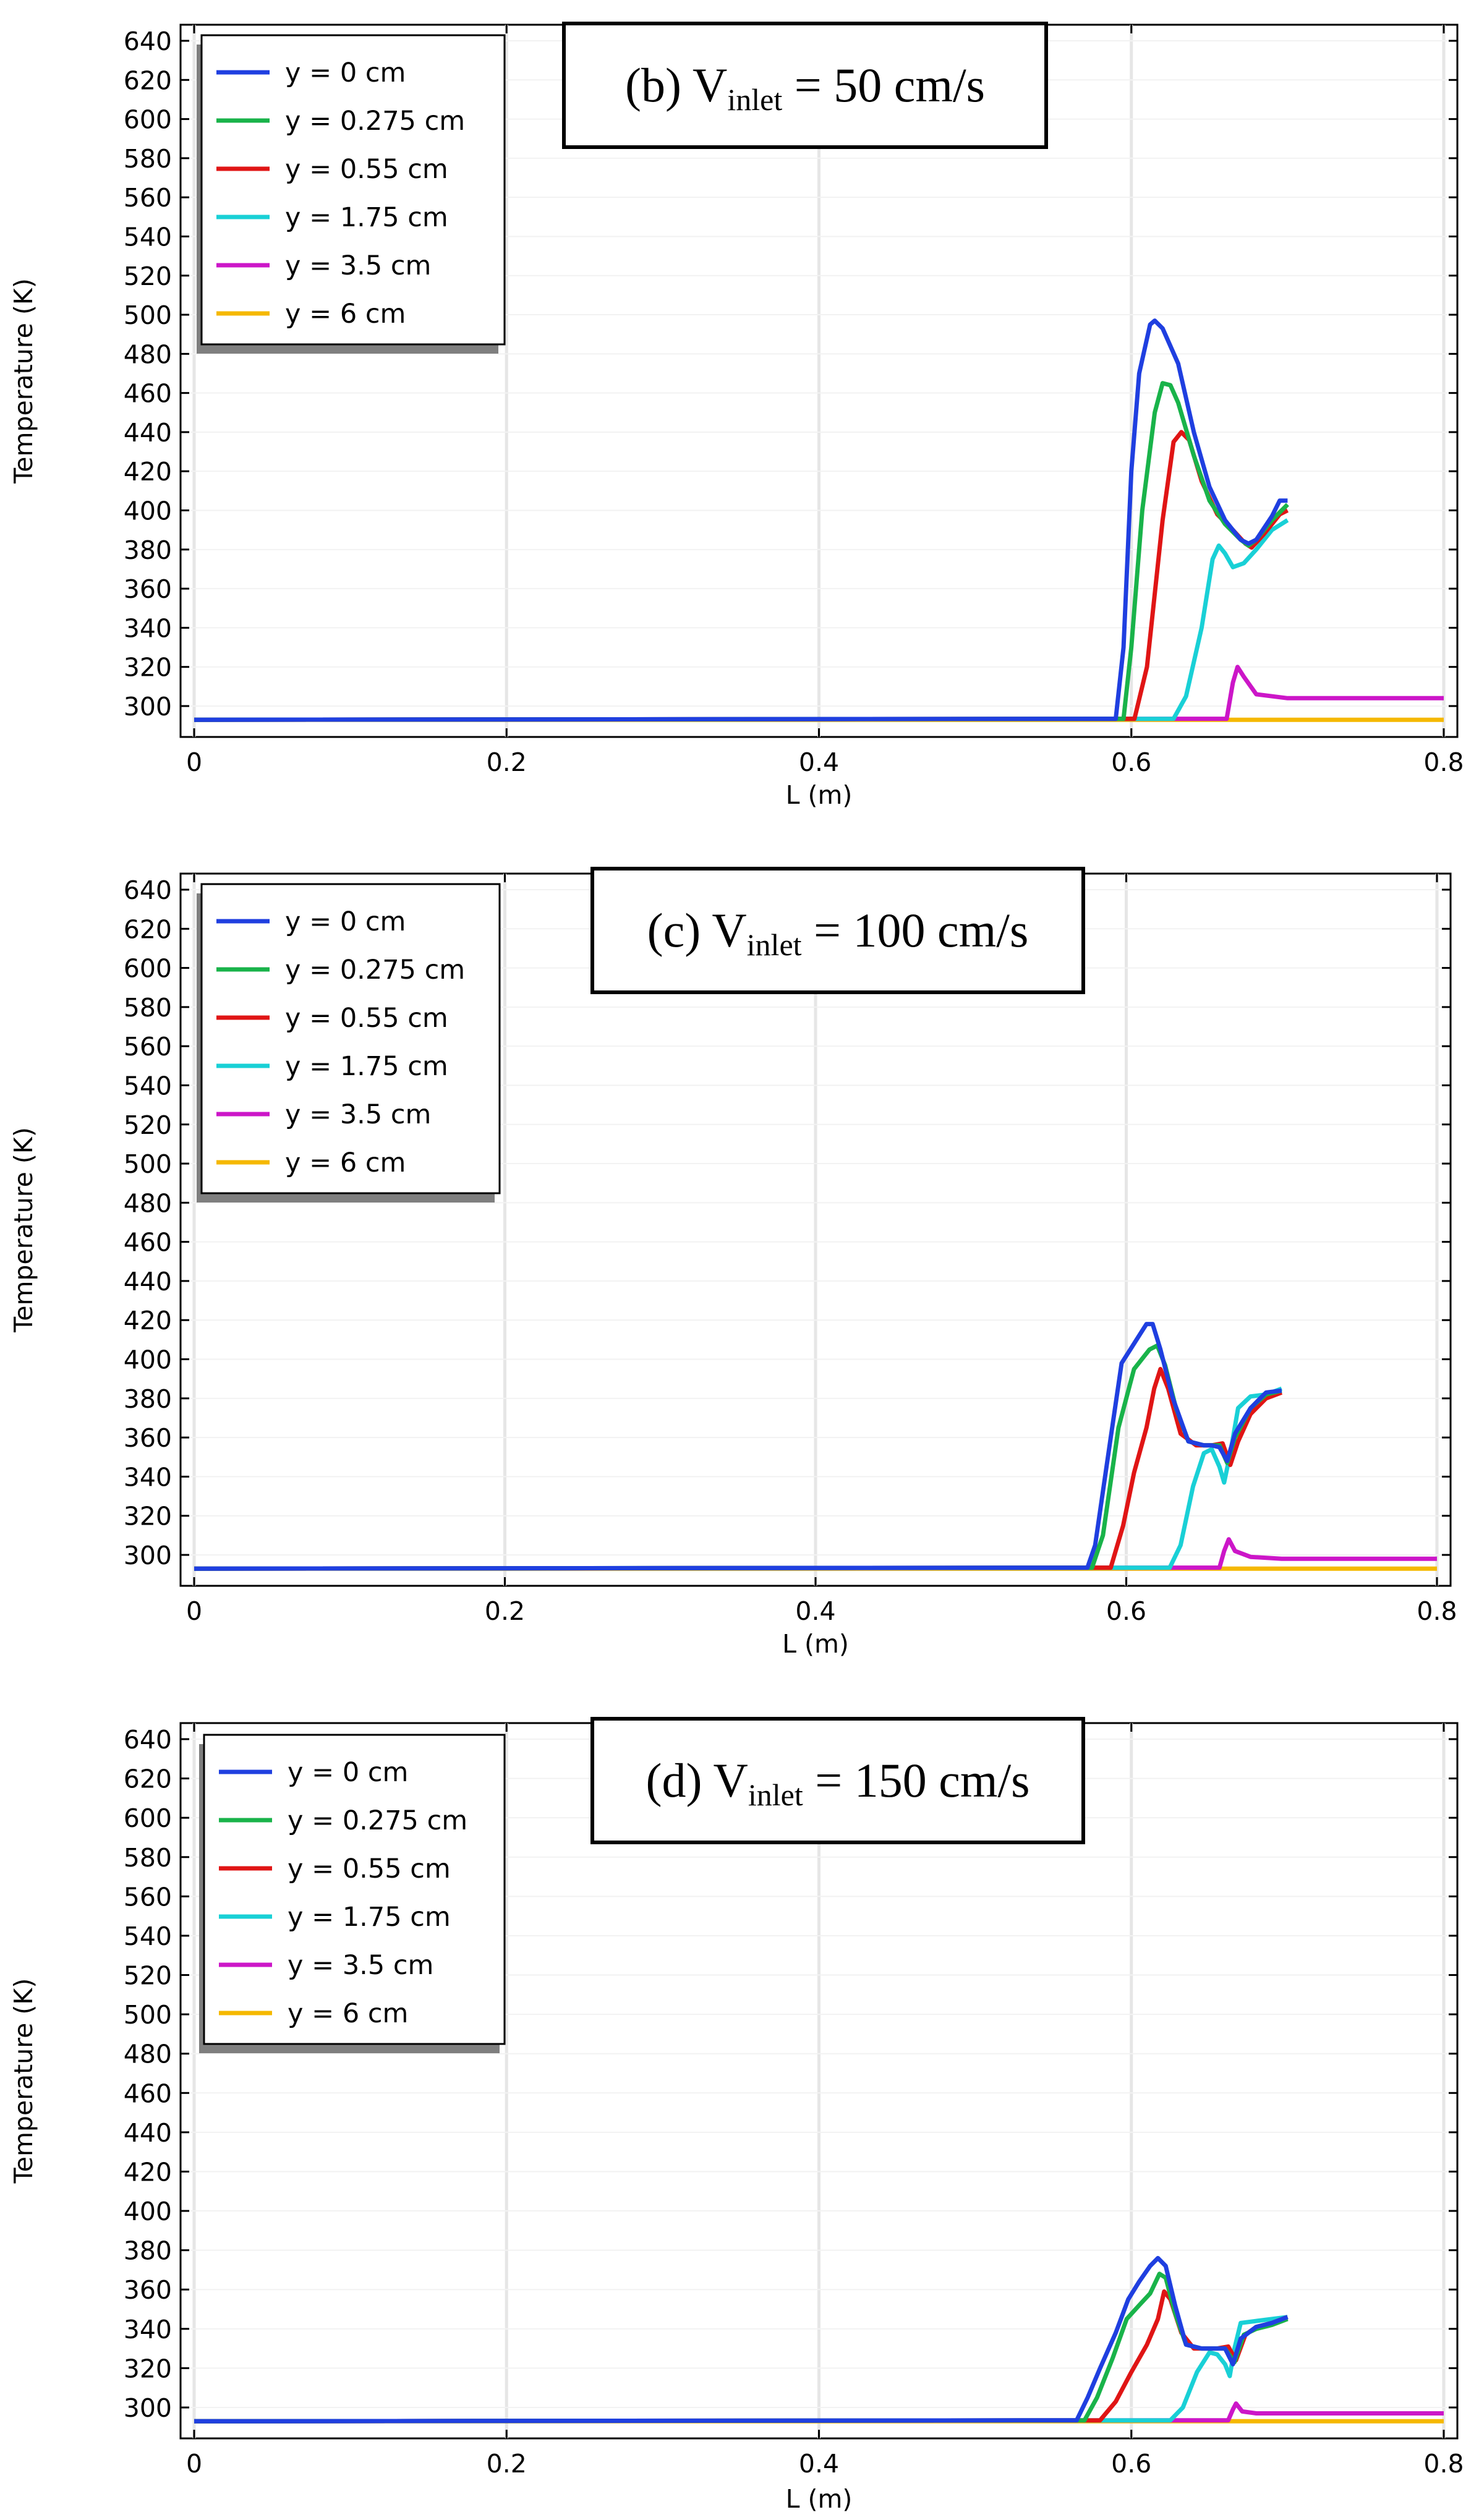  I want to click on series-line-magenta, so click(815, 1554).